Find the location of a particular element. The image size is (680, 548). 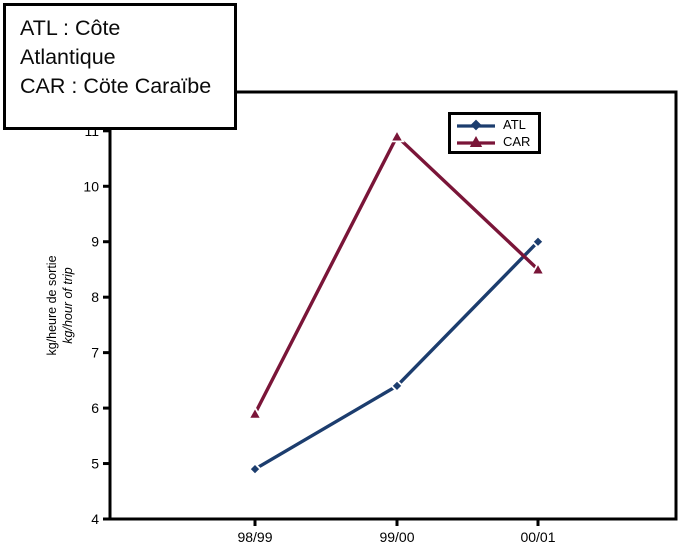

atl-legend-marker is located at coordinates (476, 124).